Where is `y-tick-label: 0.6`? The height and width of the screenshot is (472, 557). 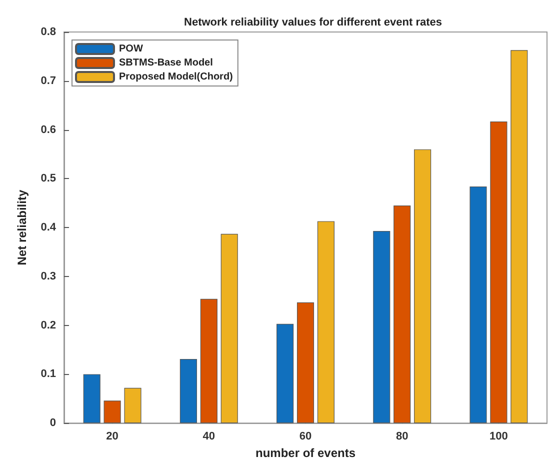 y-tick-label: 0.6 is located at coordinates (48, 130).